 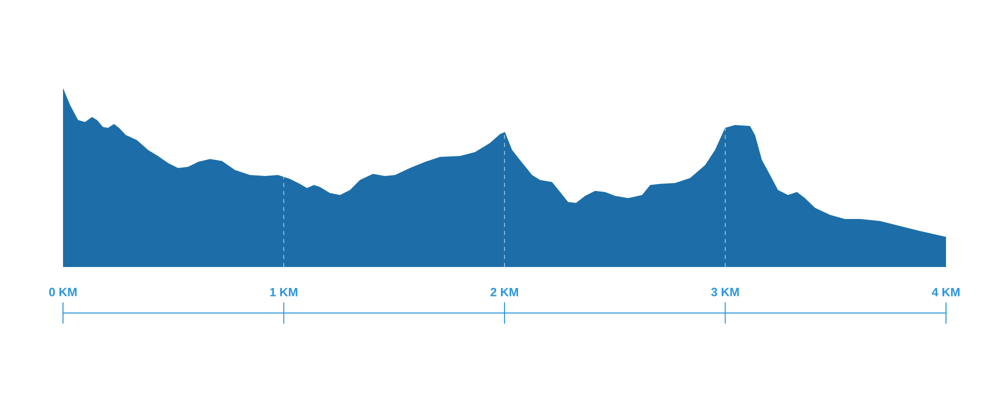 What do you see at coordinates (946, 292) in the screenshot?
I see `x-tick-label: 4 KM` at bounding box center [946, 292].